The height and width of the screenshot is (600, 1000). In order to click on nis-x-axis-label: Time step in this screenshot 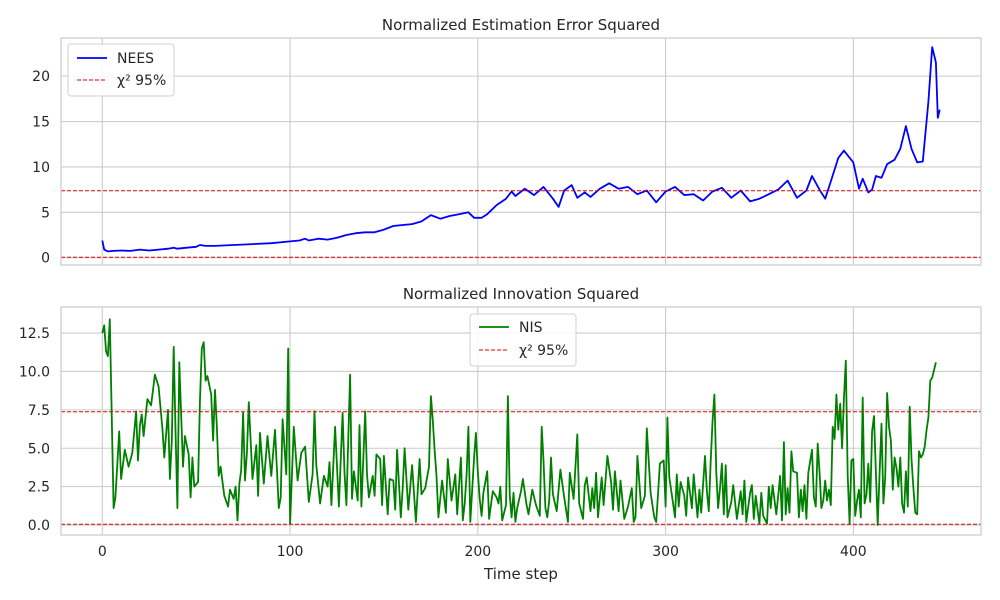, I will do `click(520, 574)`.